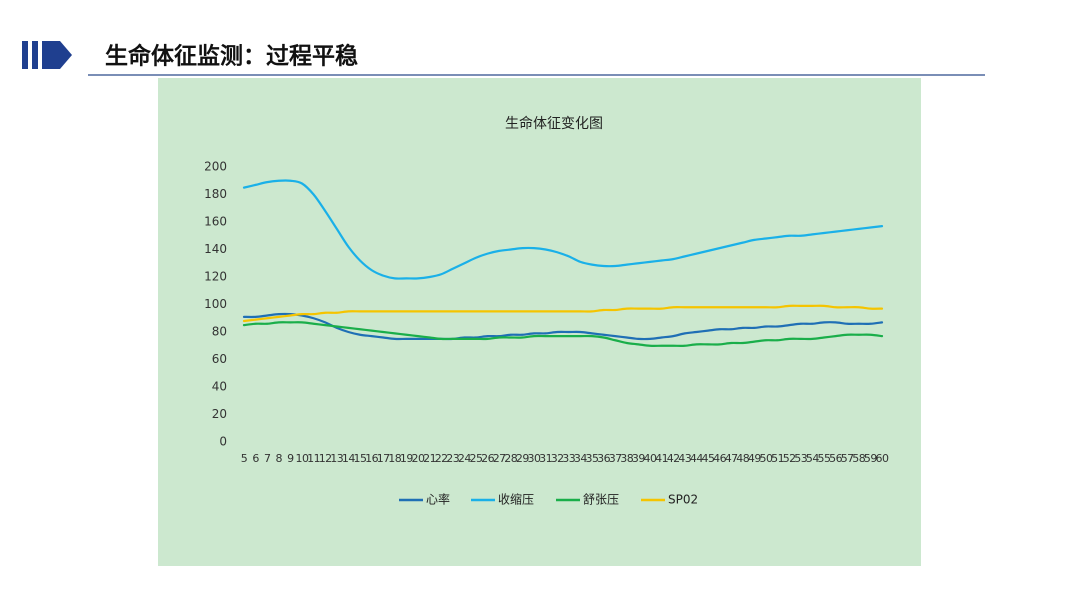  I want to click on y-tick-label: 40, so click(219, 387).